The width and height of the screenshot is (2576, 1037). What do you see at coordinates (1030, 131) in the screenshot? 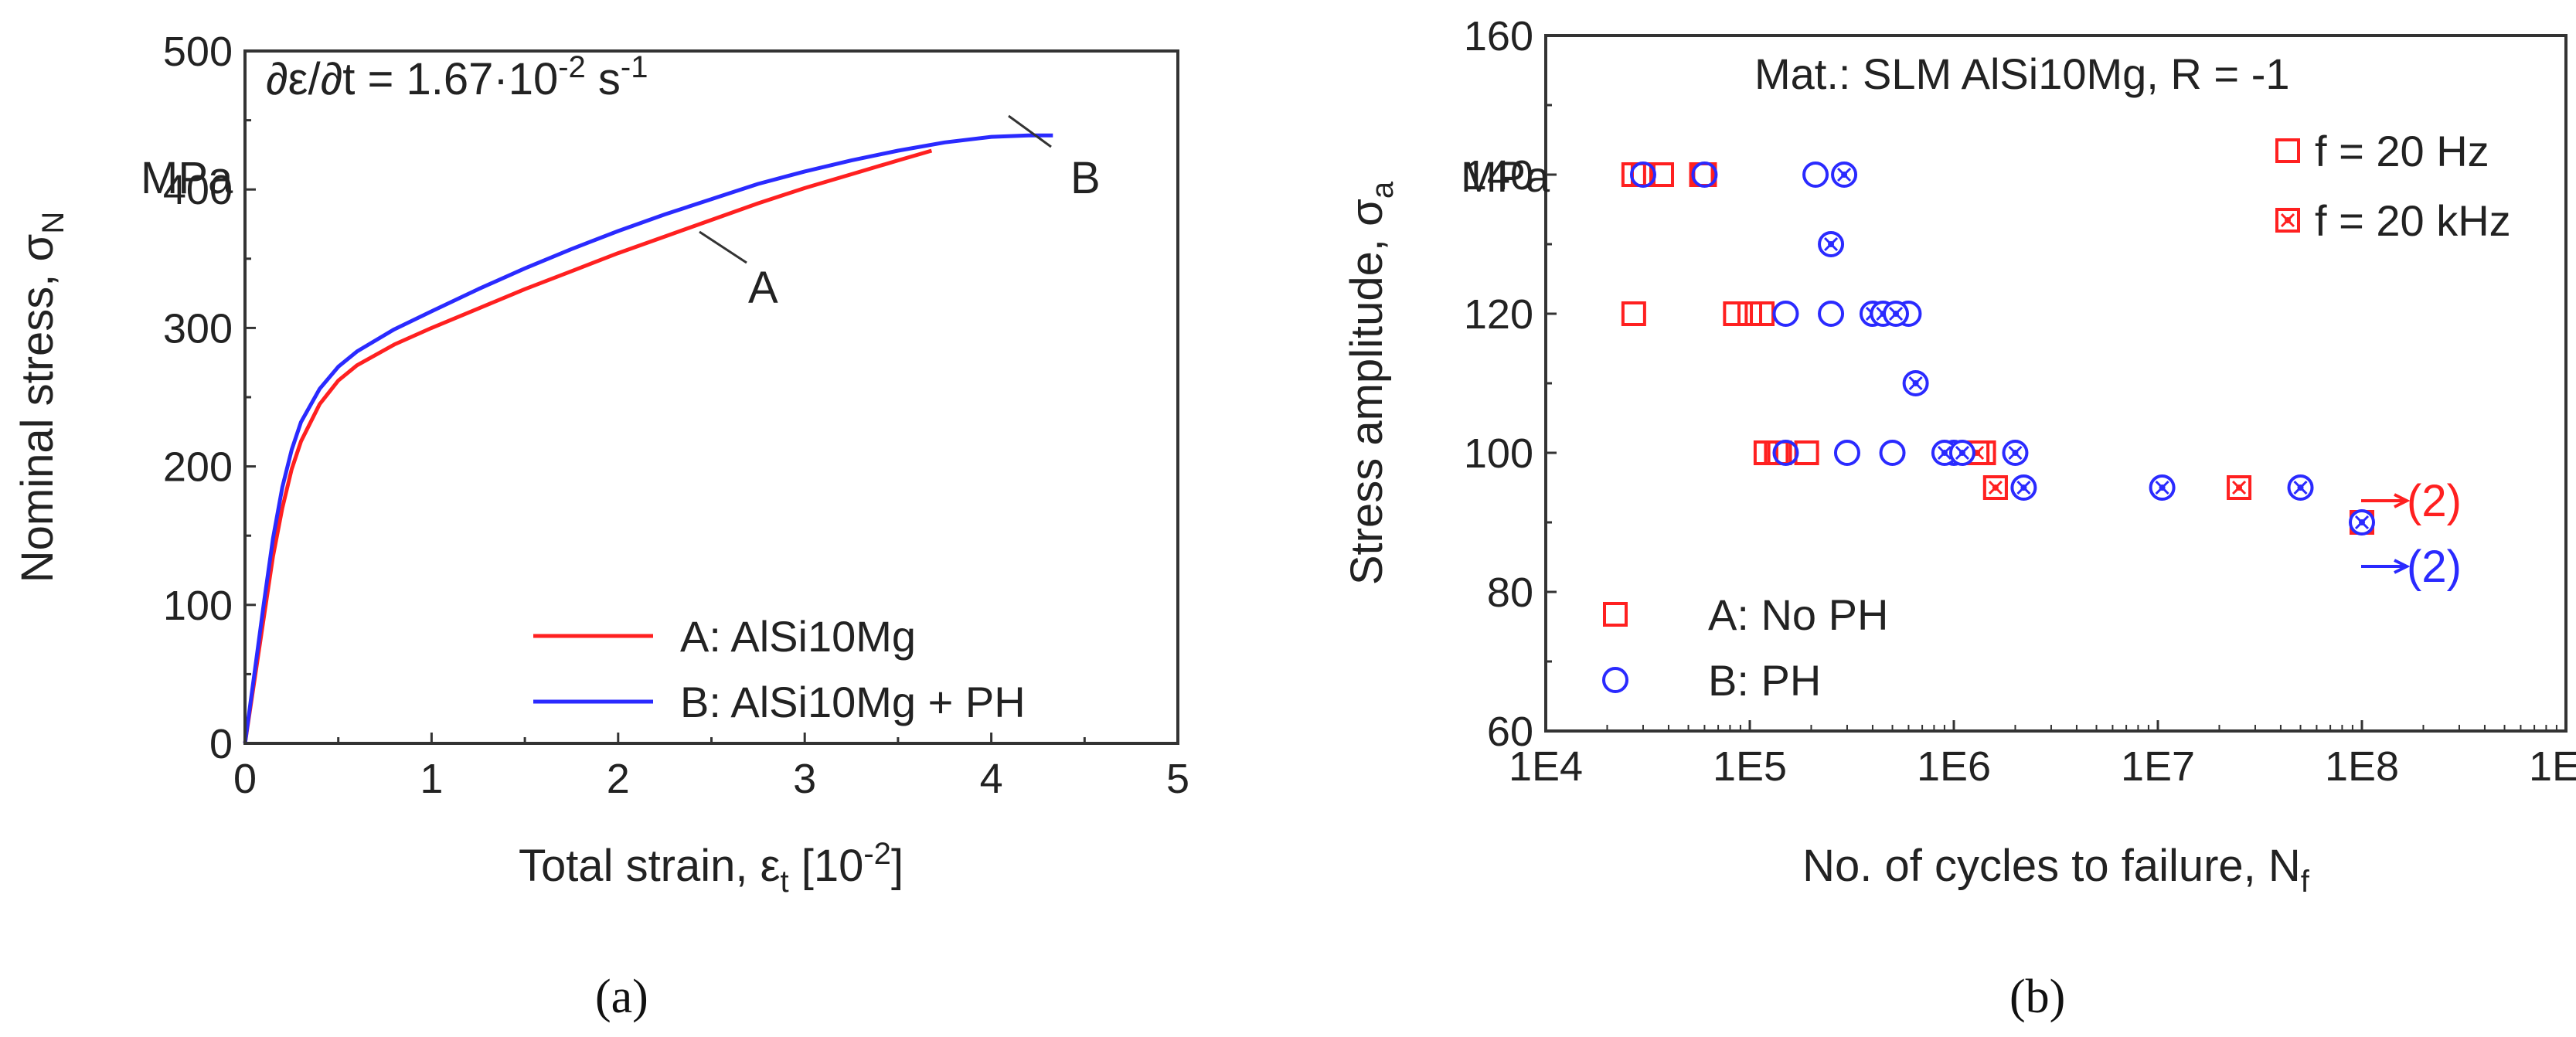
I see `callout-line-b` at bounding box center [1030, 131].